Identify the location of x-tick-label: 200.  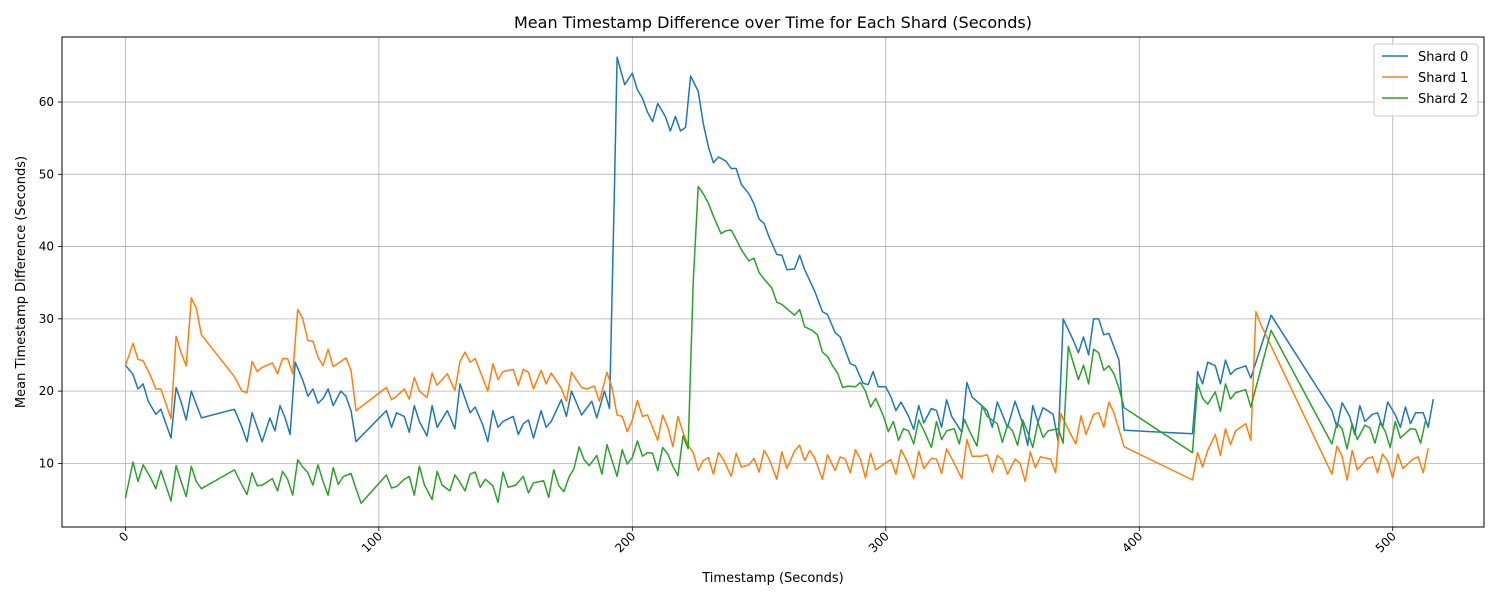
(625, 542).